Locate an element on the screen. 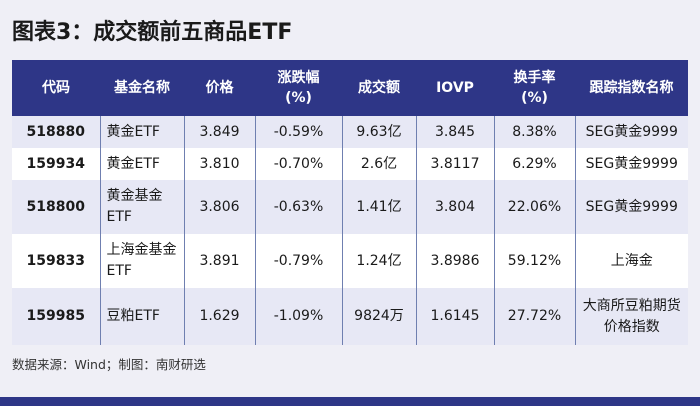 The image size is (700, 406). header-turnover-amount: 成交额 is located at coordinates (379, 88).